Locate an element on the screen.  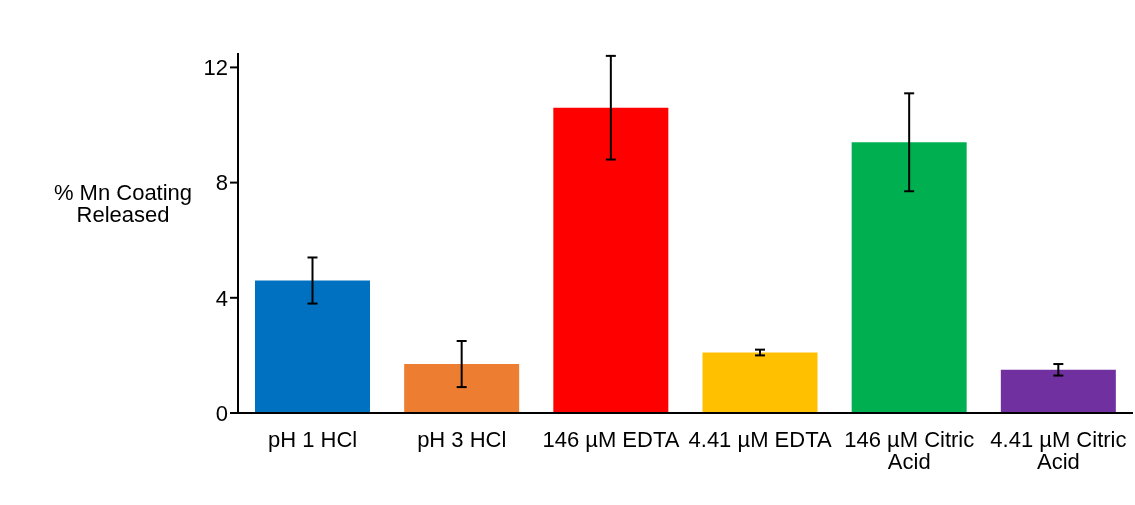
x-tick-label: pH 3 HCl is located at coordinates (462, 439).